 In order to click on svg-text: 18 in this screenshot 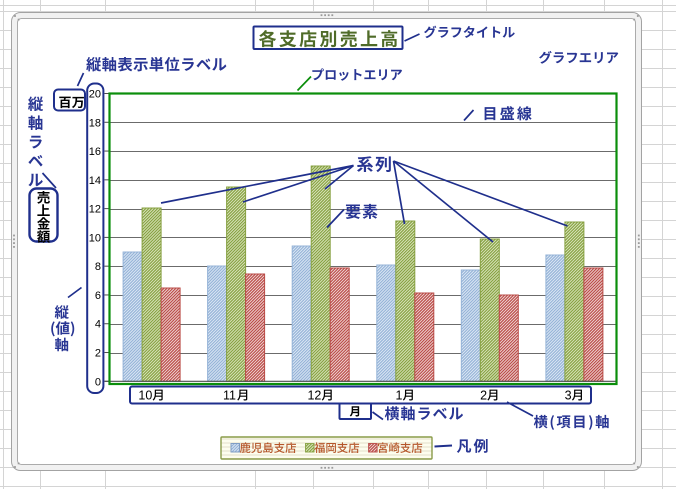, I will do `click(95, 123)`.